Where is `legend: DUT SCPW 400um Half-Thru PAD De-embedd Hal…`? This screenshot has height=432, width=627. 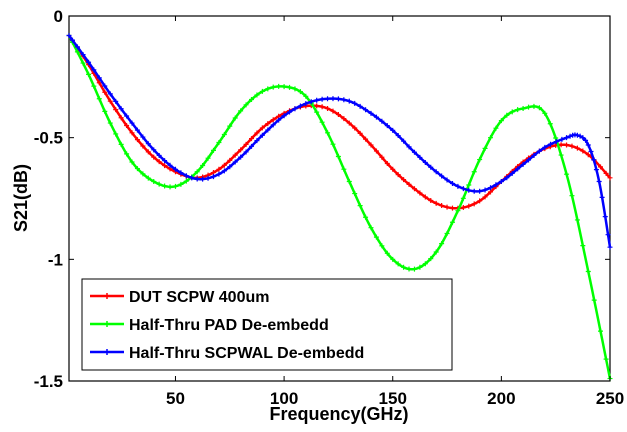 legend: DUT SCPW 400um Half-Thru PAD De-embedd Hal… is located at coordinates (267, 324).